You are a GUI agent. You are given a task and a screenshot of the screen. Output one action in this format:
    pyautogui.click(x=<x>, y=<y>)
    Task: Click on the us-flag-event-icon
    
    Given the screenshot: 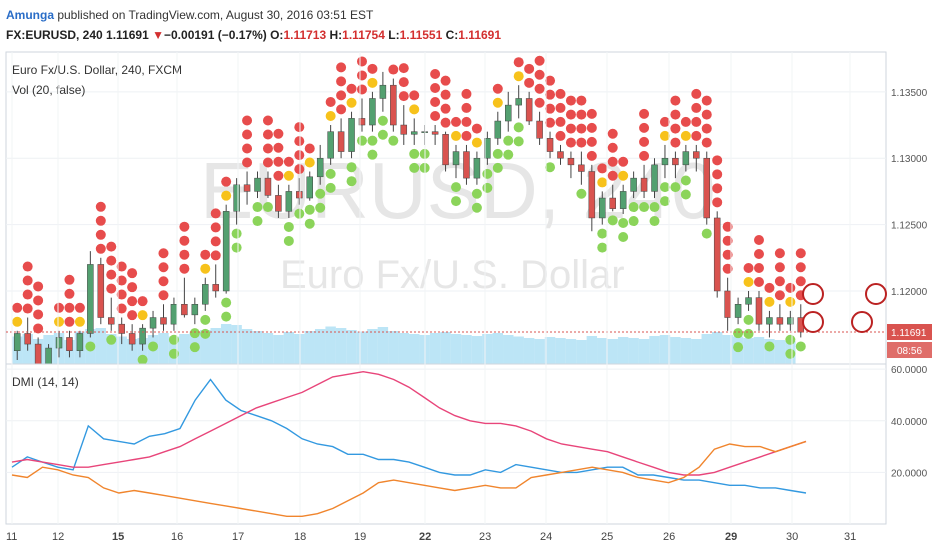 What is the action you would take?
    pyautogui.click(x=813, y=294)
    